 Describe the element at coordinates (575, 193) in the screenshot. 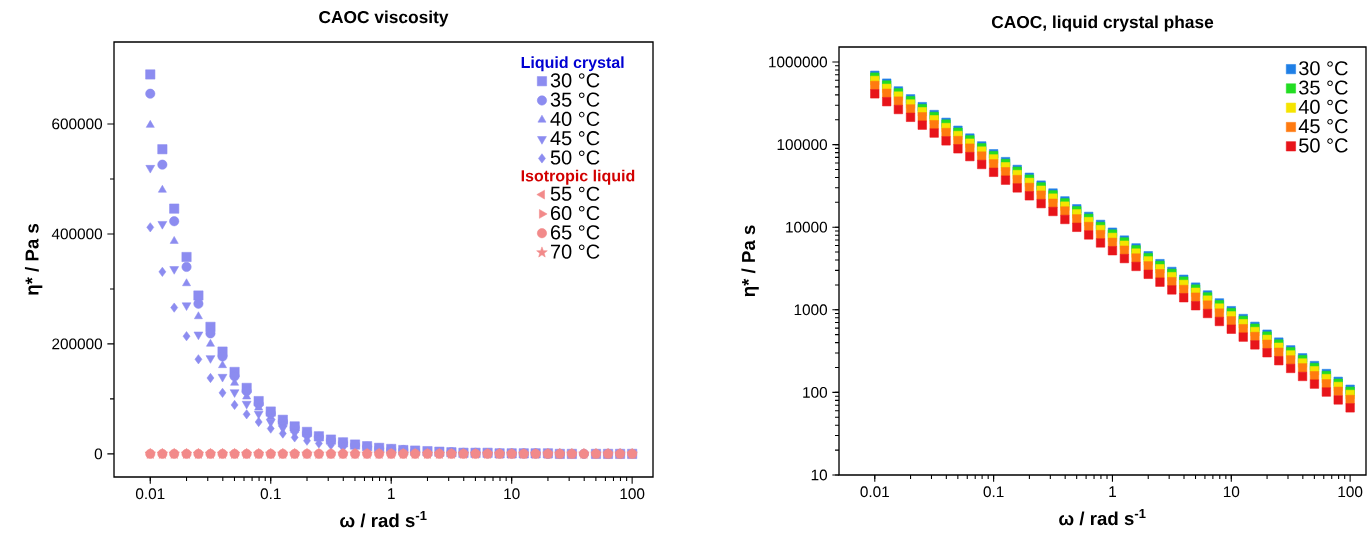

I see `legend-label: 55 °C` at that location.